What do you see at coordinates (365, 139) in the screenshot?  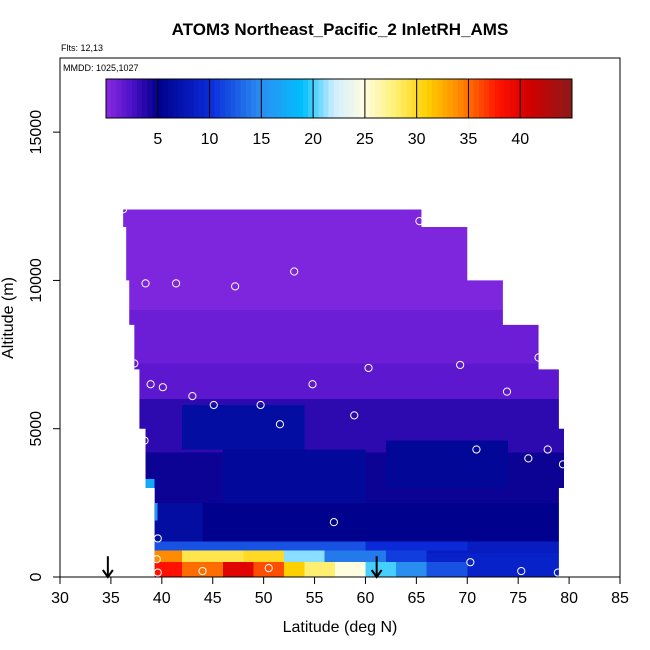 I see `colorbar-tick-label: 25` at bounding box center [365, 139].